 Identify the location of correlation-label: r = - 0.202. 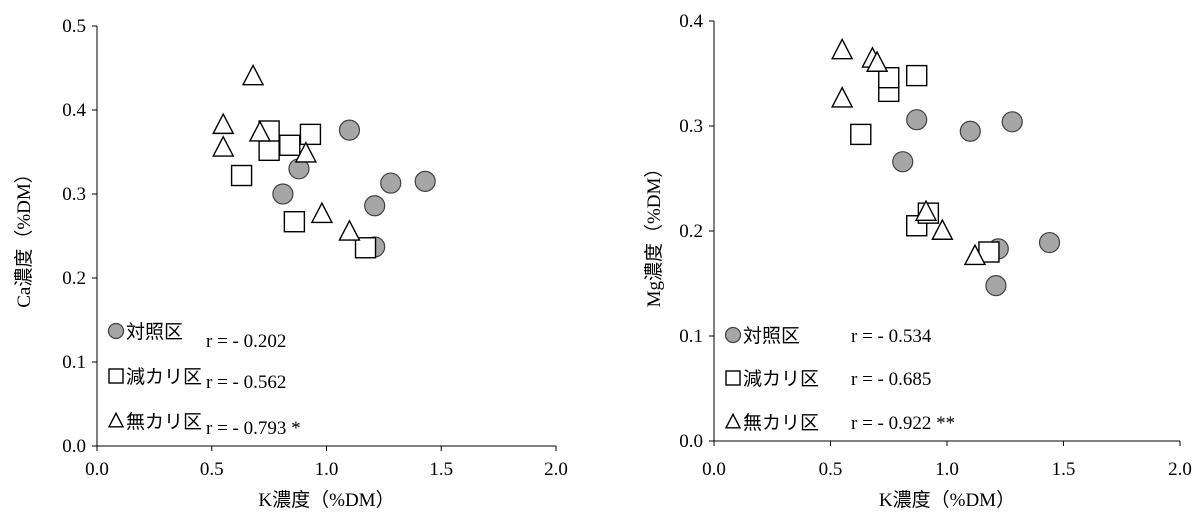
(246, 341).